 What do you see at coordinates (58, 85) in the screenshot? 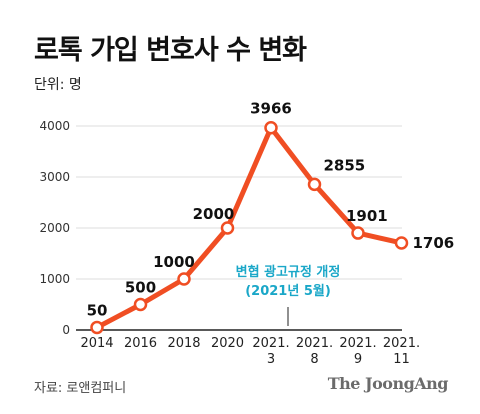
I see `unit-label: 단위: 명` at bounding box center [58, 85].